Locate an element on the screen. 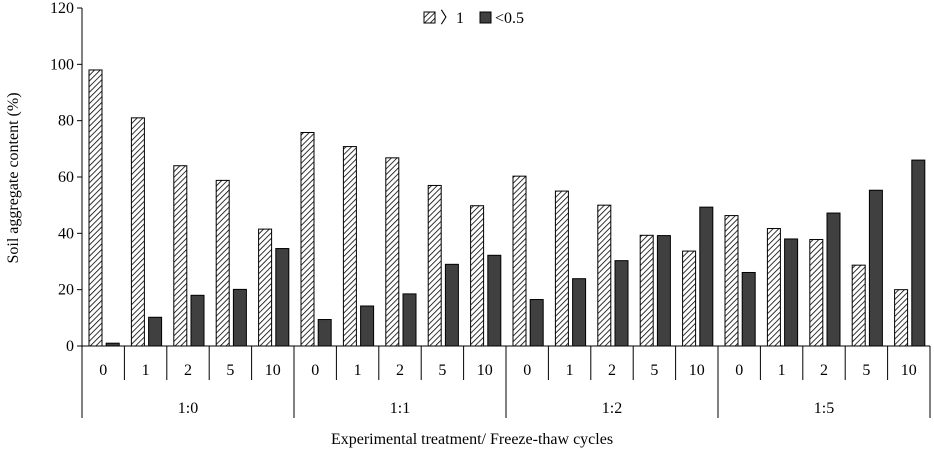  y-tick-label: 60 is located at coordinates (66, 177).